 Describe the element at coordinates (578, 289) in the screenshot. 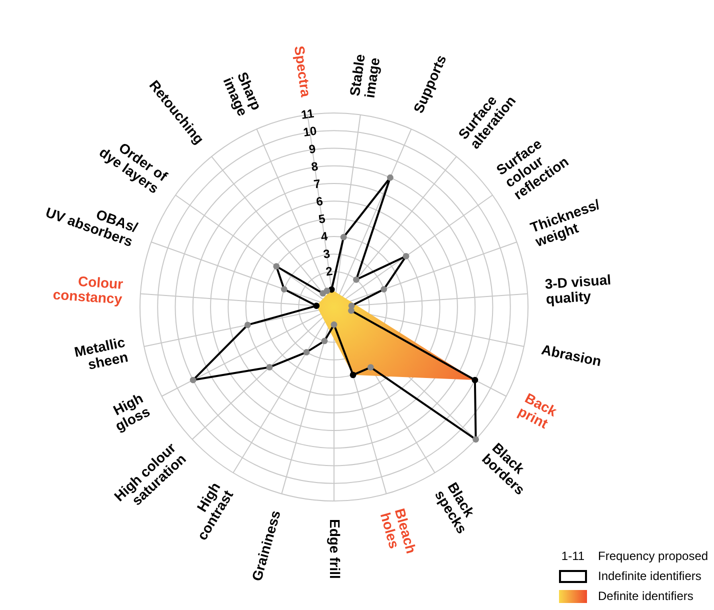

I see `spoke-label: 3-D visual quality` at that location.